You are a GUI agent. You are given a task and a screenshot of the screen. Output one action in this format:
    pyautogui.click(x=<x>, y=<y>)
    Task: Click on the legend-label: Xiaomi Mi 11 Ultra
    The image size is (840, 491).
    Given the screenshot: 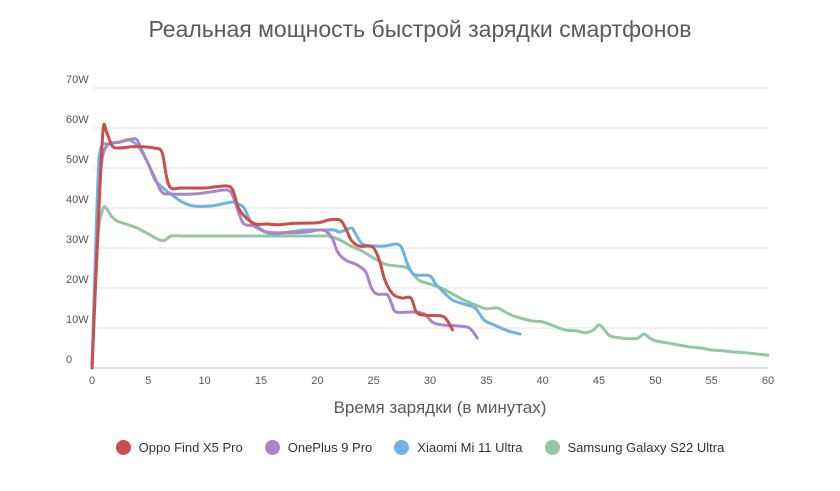 What is the action you would take?
    pyautogui.click(x=470, y=447)
    